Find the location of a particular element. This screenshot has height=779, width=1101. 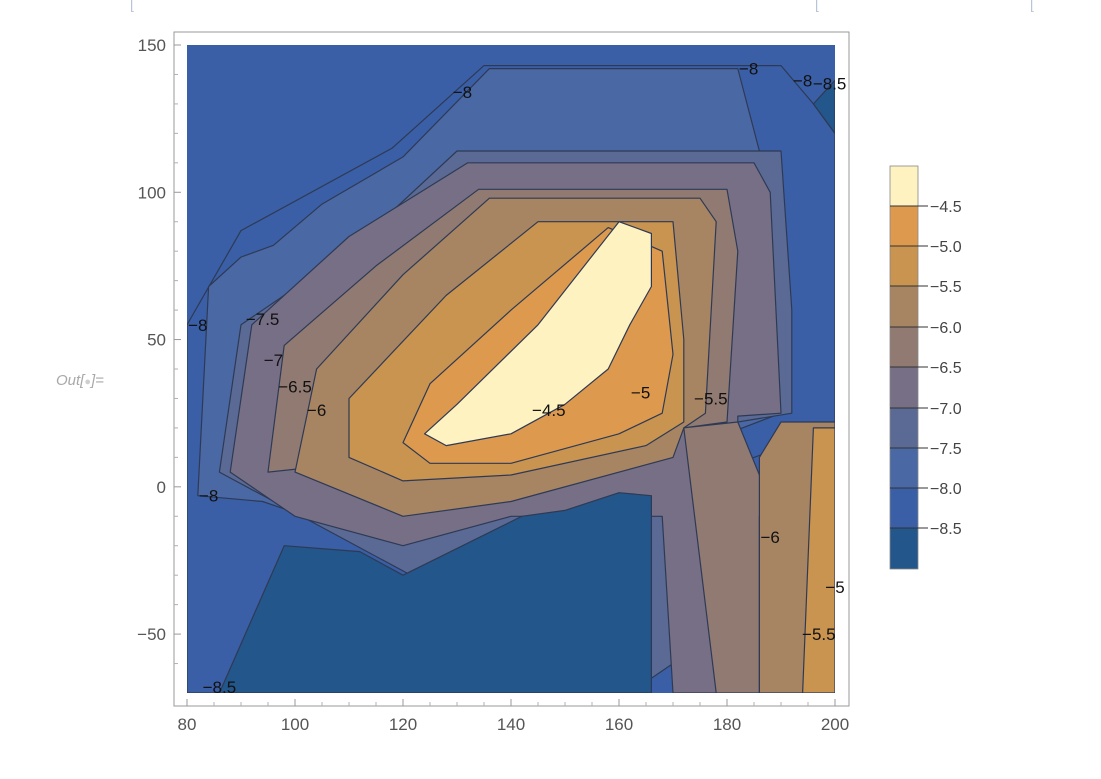

y-tick-label: −50 is located at coordinates (151, 634).